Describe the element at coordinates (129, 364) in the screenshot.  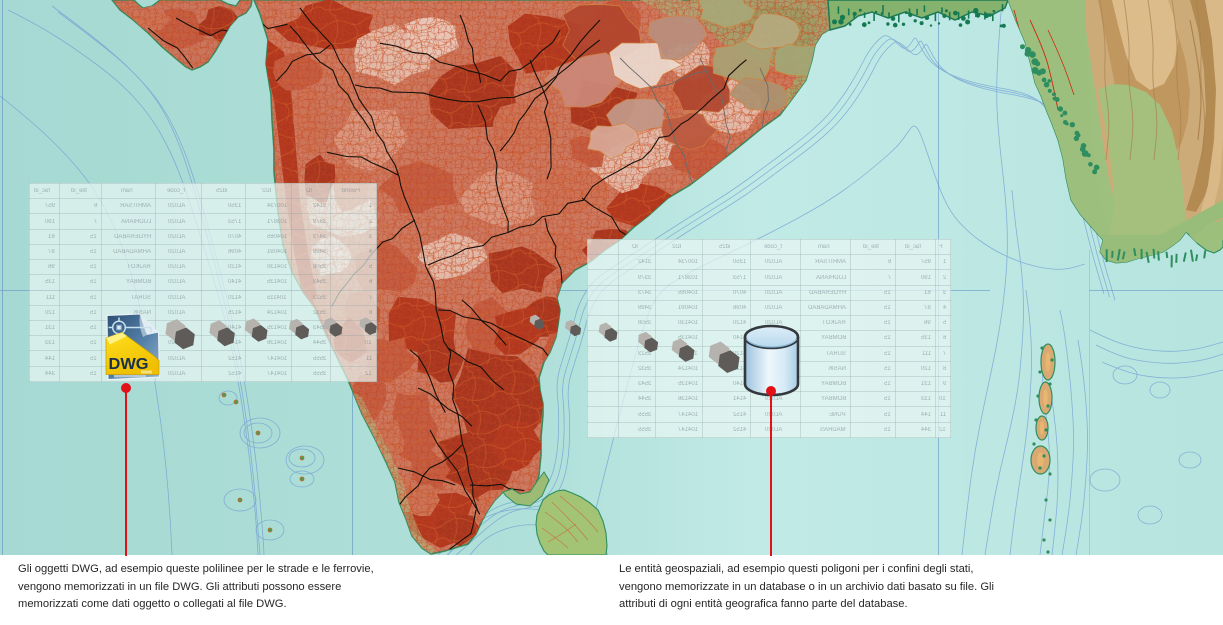
I see `svg-text: DWG` at that location.